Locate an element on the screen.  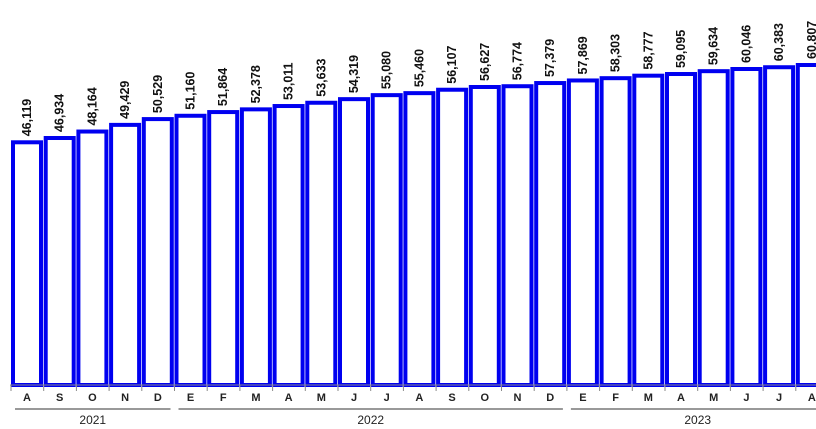
value-label: 54,319 is located at coordinates (354, 74).